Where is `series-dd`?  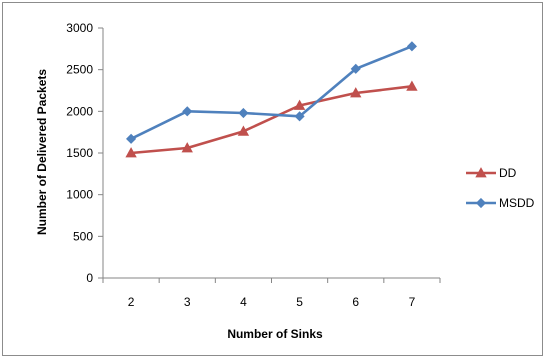
series-dd is located at coordinates (271, 119).